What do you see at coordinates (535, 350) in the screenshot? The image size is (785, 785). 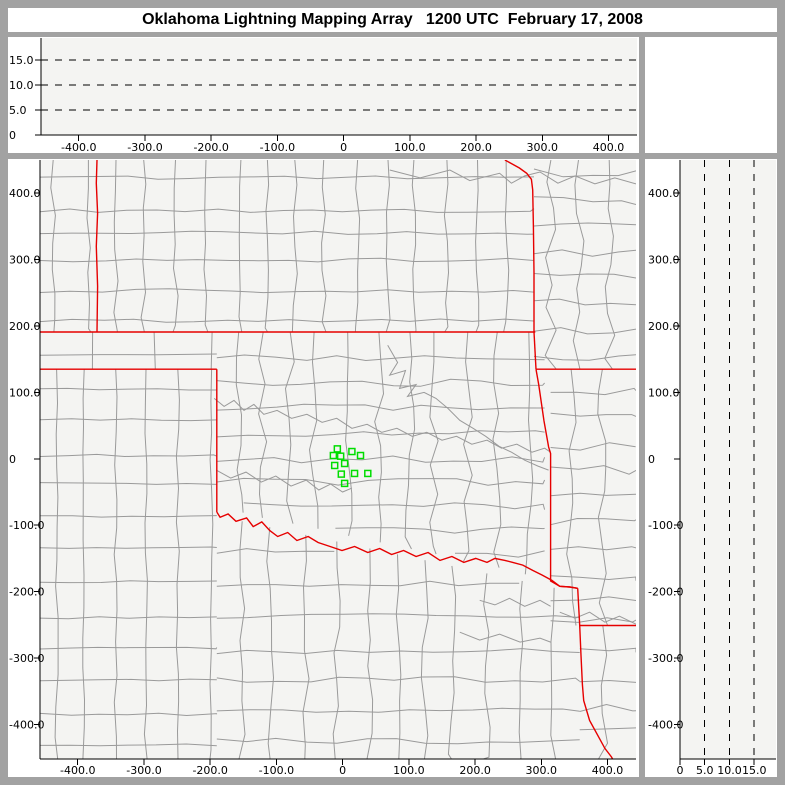 I see `state-border-missouri-oklahoma` at bounding box center [535, 350].